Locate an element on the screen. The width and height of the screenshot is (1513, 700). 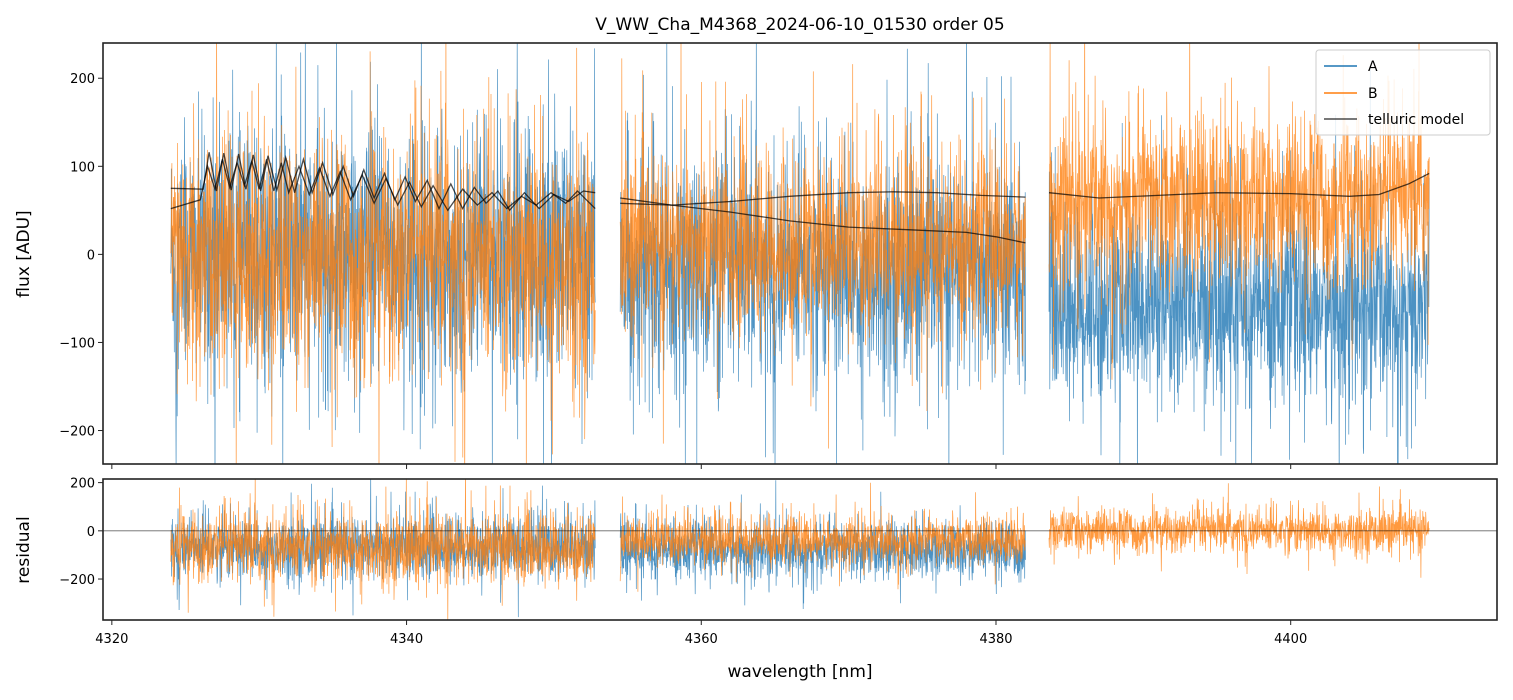
y-tick-label: 100 is located at coordinates (82, 167).